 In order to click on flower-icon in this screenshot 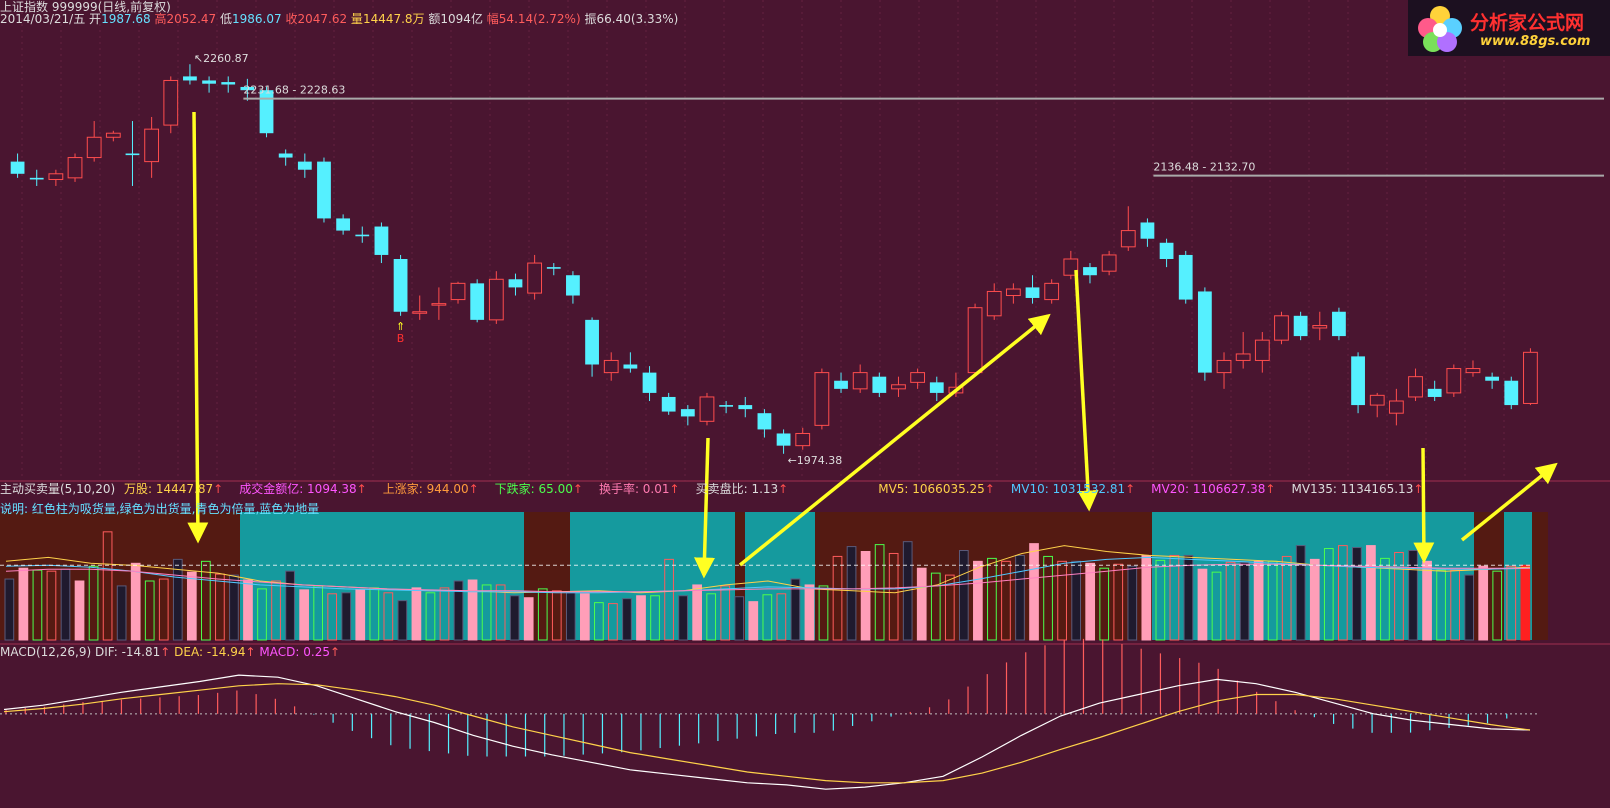, I will do `click(1440, 29)`.